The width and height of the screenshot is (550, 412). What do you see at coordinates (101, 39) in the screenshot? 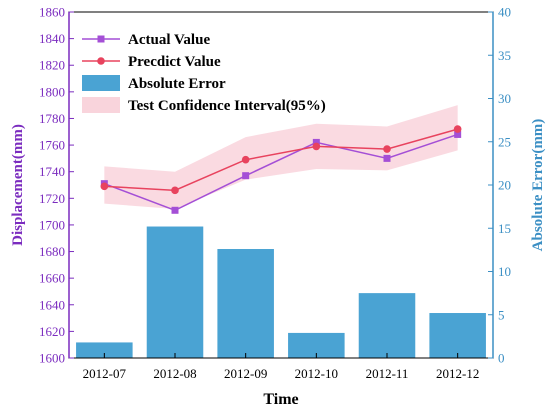
I see `legend-square-marker` at bounding box center [101, 39].